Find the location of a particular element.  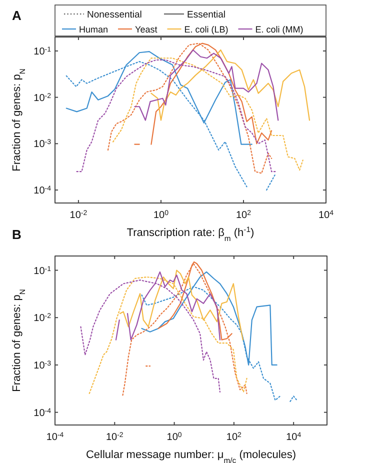

legend-label: Human is located at coordinates (93, 29).